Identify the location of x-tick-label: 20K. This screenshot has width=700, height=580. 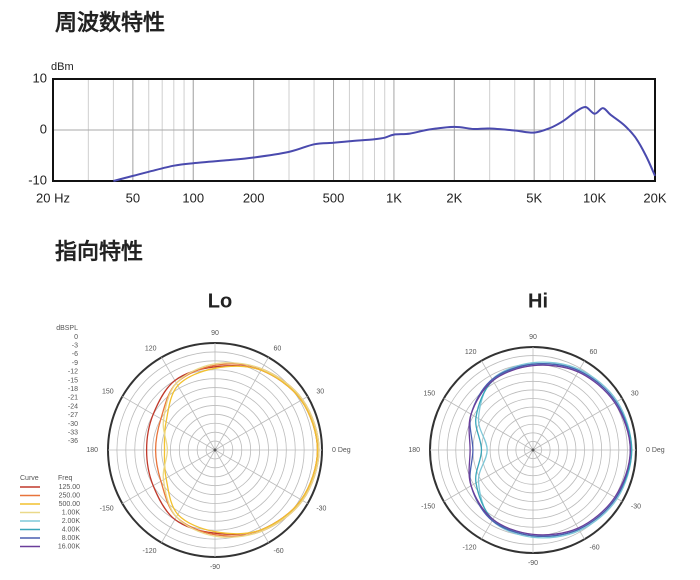
(654, 197).